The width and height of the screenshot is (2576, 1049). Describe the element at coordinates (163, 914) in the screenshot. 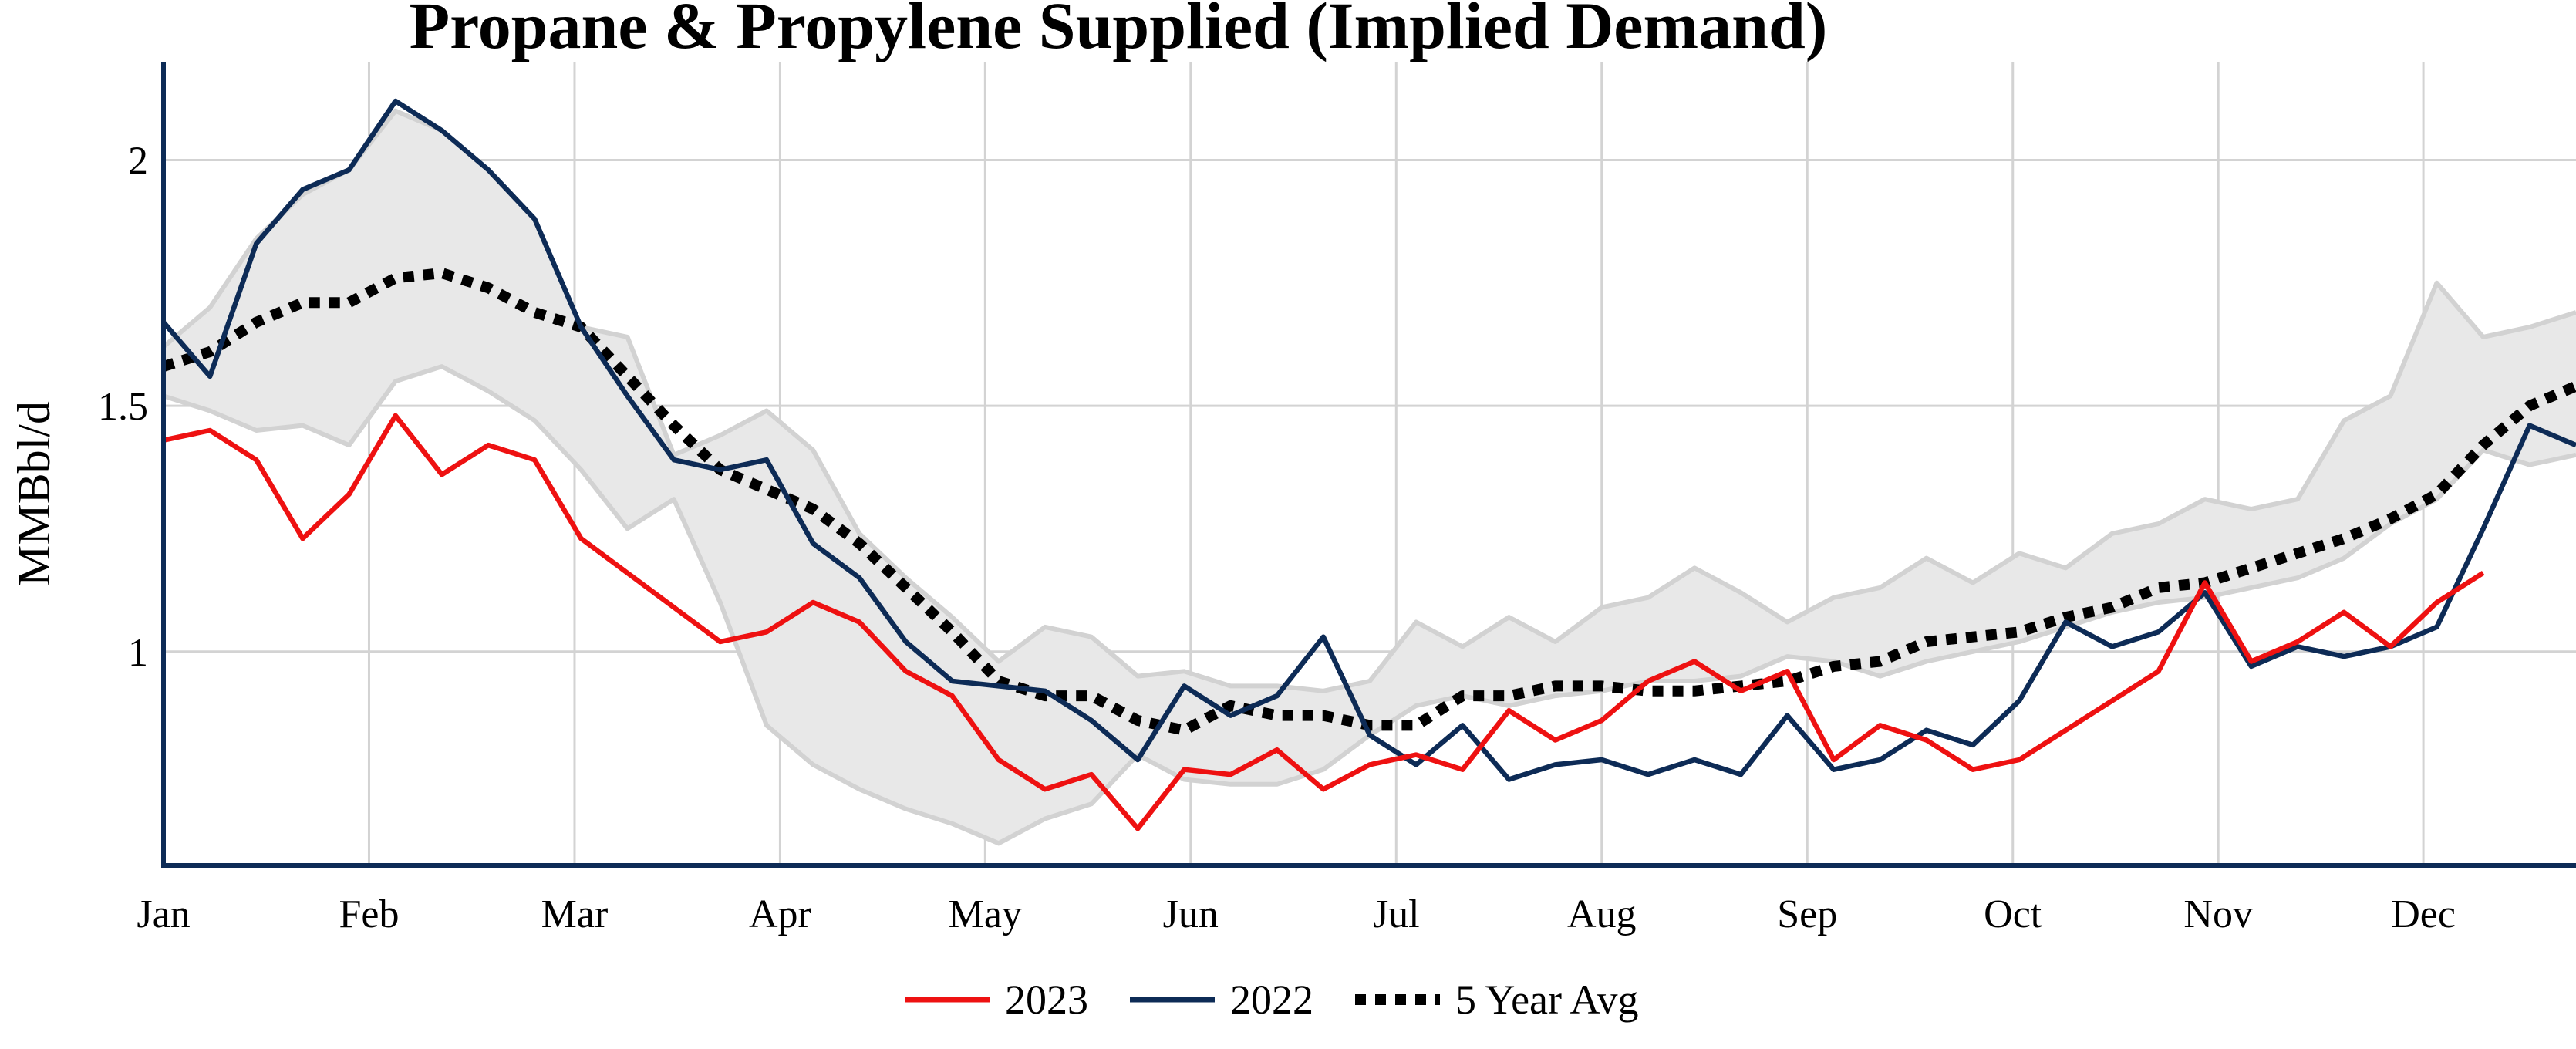

I see `x-tick-label-jan: Jan` at that location.